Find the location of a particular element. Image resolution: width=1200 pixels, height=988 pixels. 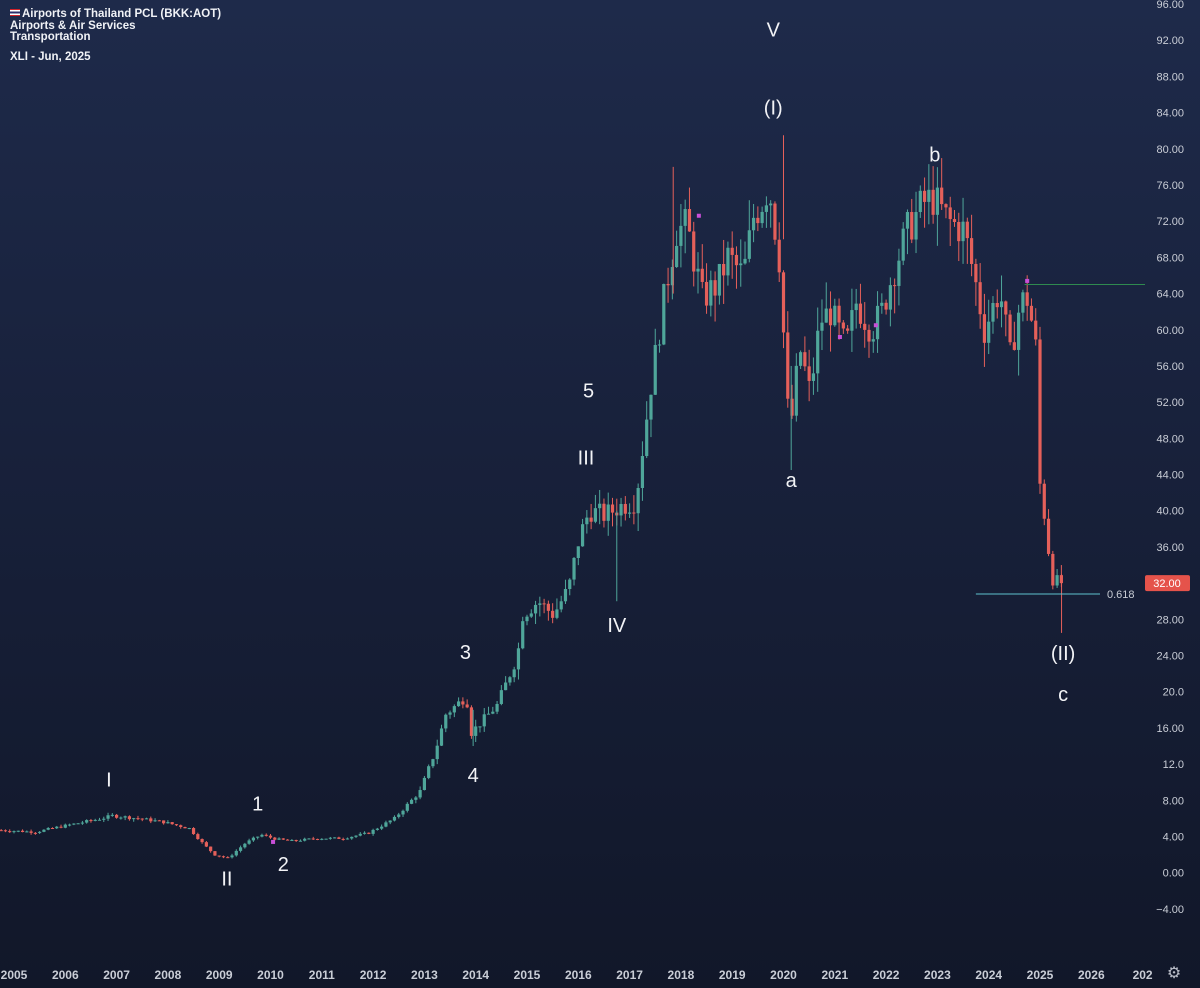

y-tick-label: 56.00 is located at coordinates (1170, 367).